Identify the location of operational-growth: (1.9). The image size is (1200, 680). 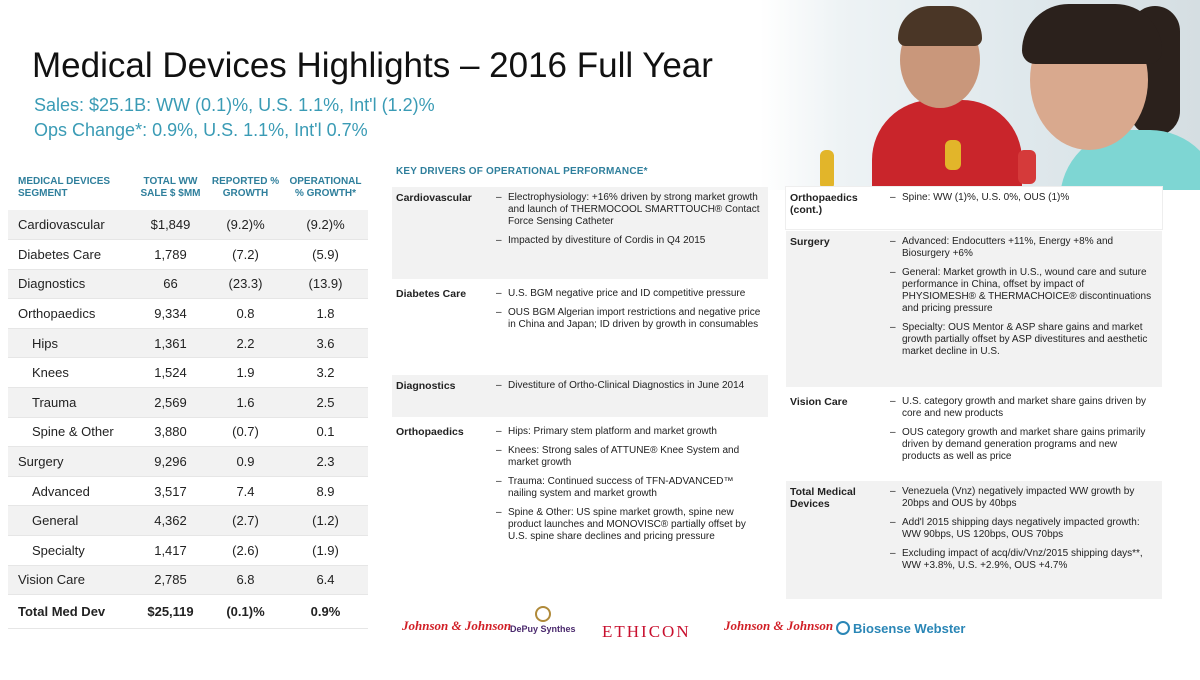
(325, 550).